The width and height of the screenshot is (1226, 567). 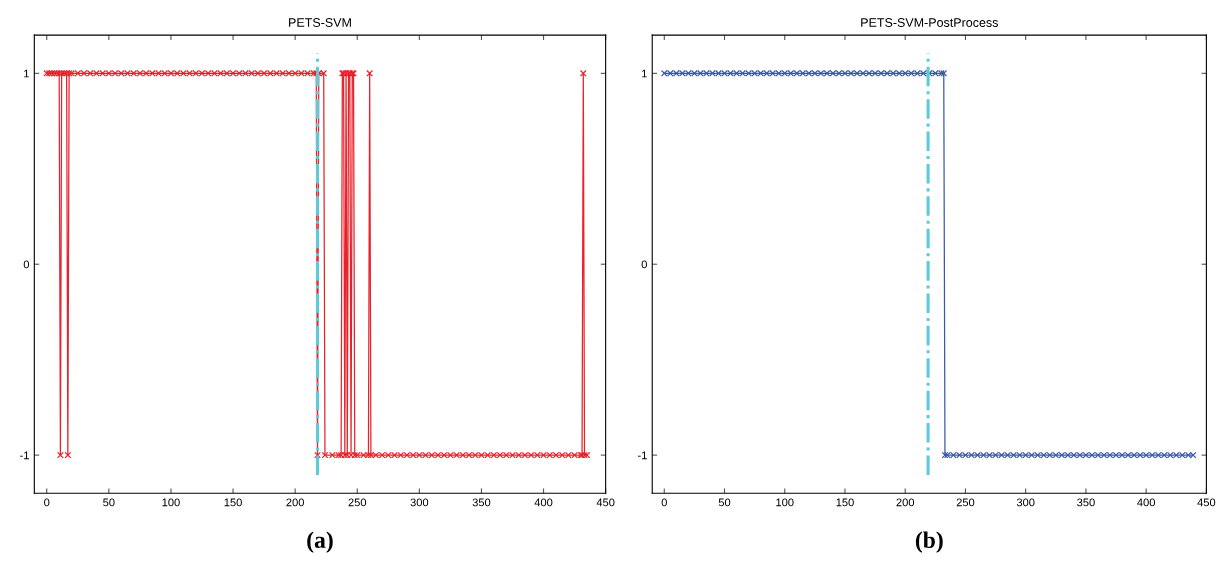 I want to click on text: (b), so click(x=929, y=542).